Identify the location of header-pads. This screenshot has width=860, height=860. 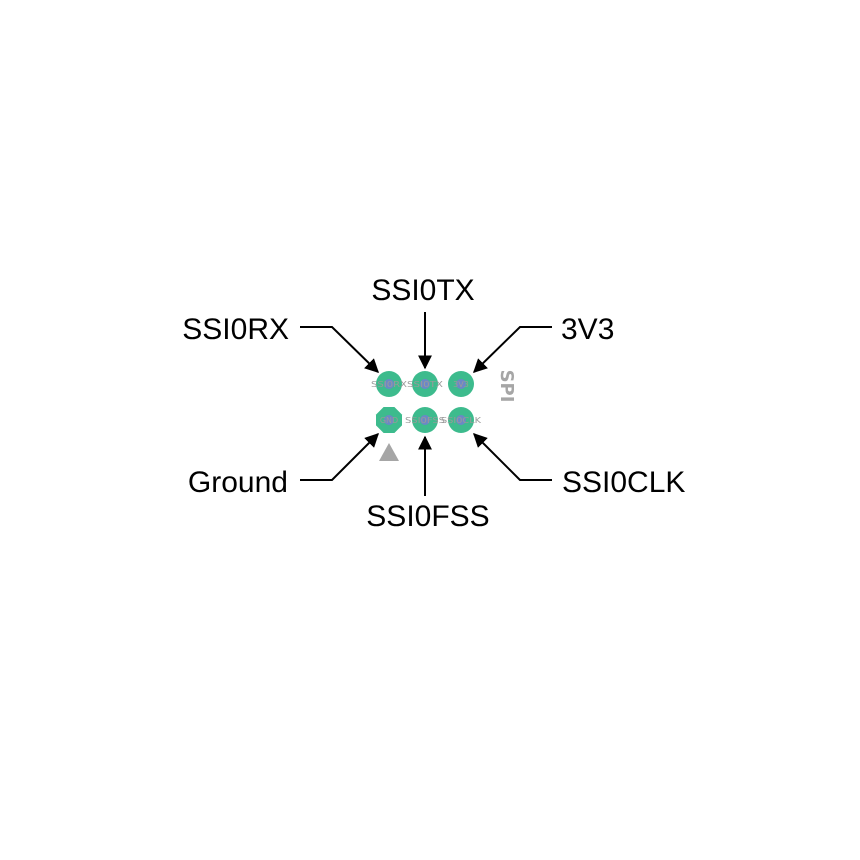
(425, 402).